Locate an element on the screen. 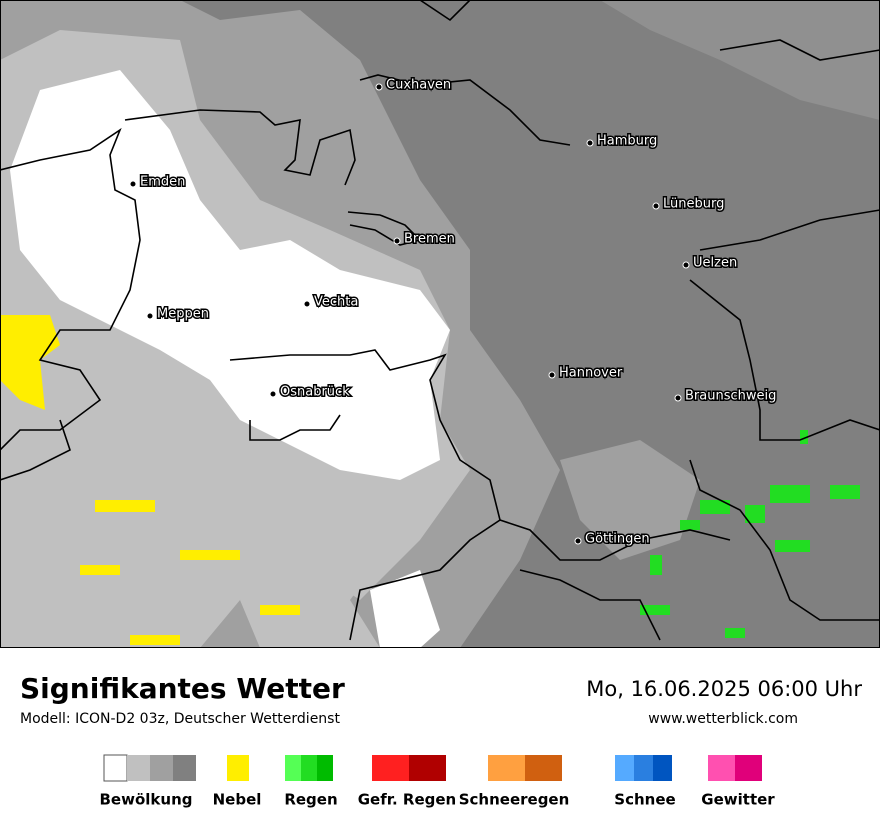 Image resolution: width=880 pixels, height=830 pixels. legend-label: Schneeregen is located at coordinates (514, 800).